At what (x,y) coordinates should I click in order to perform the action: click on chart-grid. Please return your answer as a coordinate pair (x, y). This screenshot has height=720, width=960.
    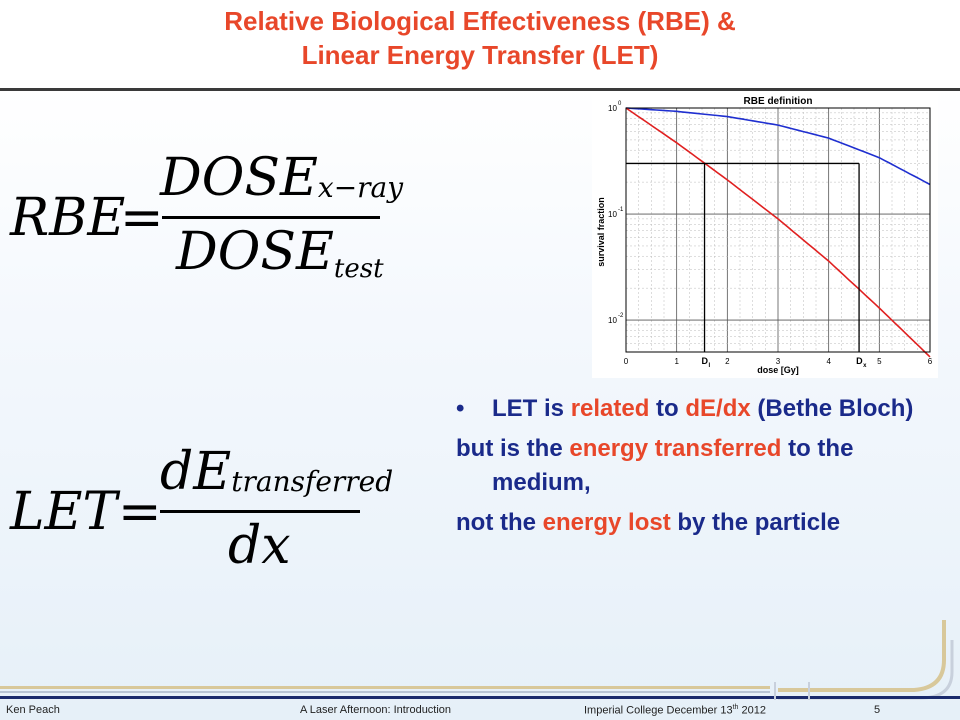
    Looking at the image, I should click on (778, 230).